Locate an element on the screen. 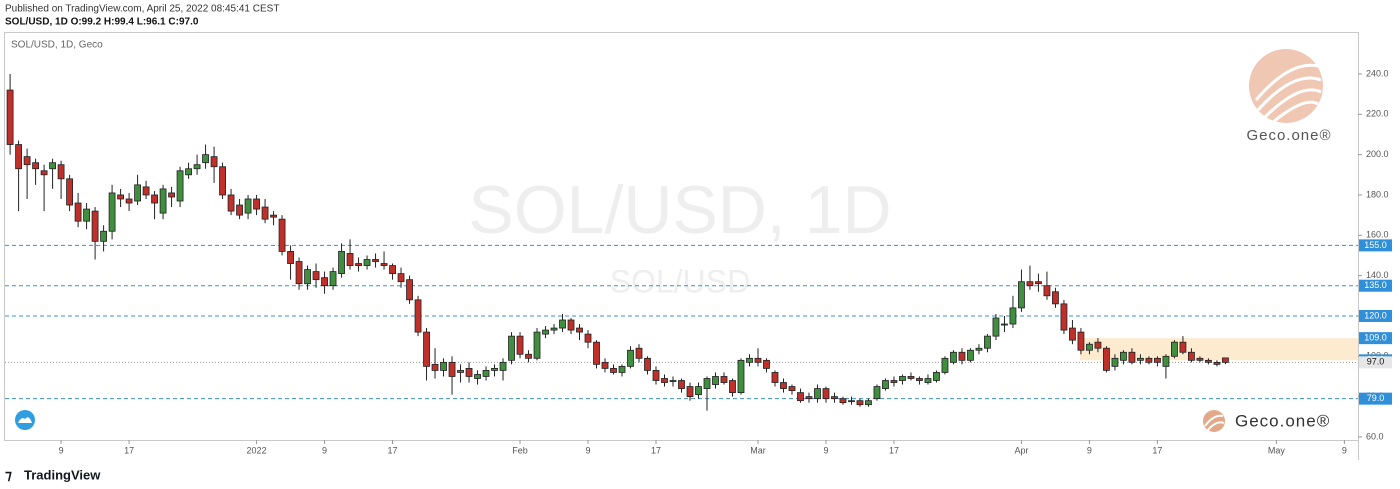 The height and width of the screenshot is (489, 1400). quote: SOL/USD, 1D O:99.2 H:99.4 L:96.1 C:97.0 is located at coordinates (102, 22).